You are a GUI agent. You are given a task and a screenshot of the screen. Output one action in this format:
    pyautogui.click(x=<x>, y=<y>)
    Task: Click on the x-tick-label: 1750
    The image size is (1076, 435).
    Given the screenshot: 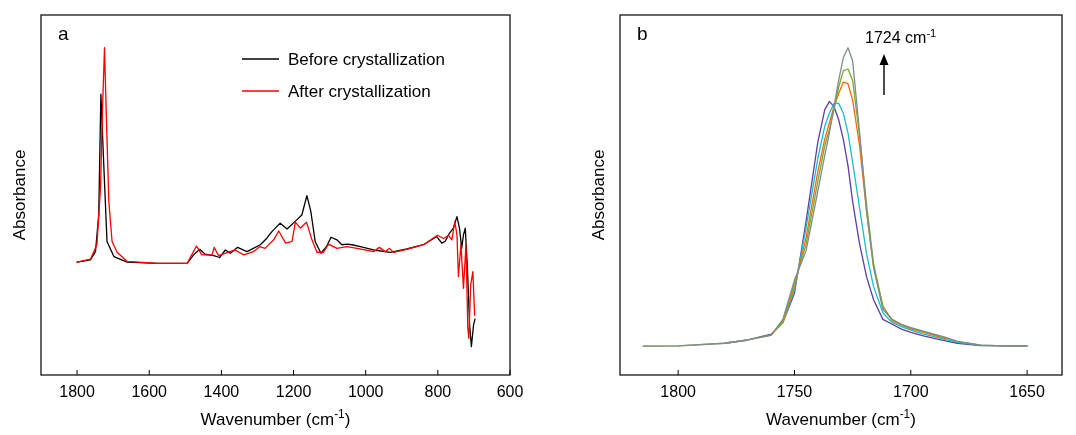 What is the action you would take?
    pyautogui.click(x=794, y=391)
    